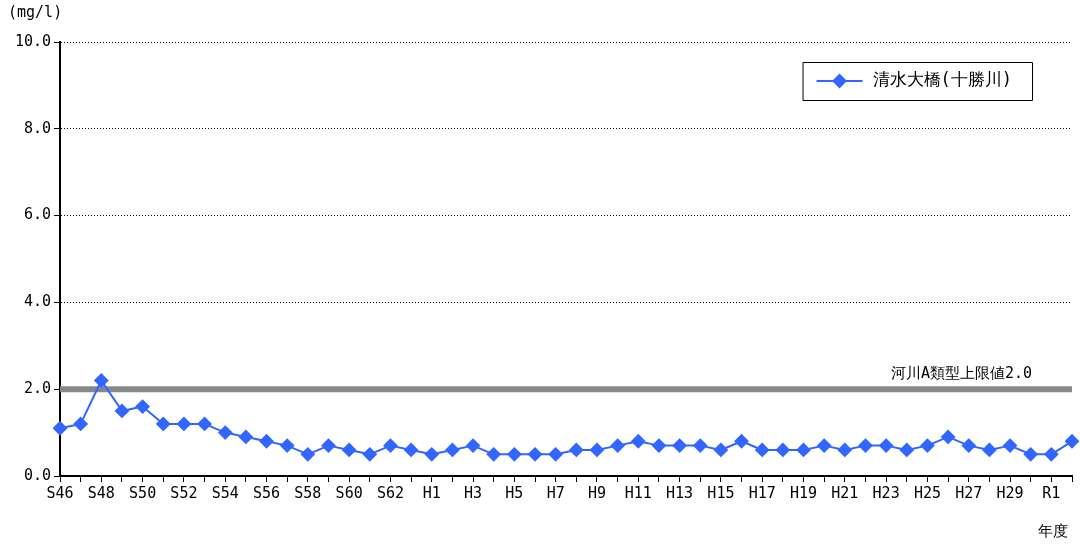 The height and width of the screenshot is (544, 1080). What do you see at coordinates (390, 492) in the screenshot?
I see `x-tick-label: S62` at bounding box center [390, 492].